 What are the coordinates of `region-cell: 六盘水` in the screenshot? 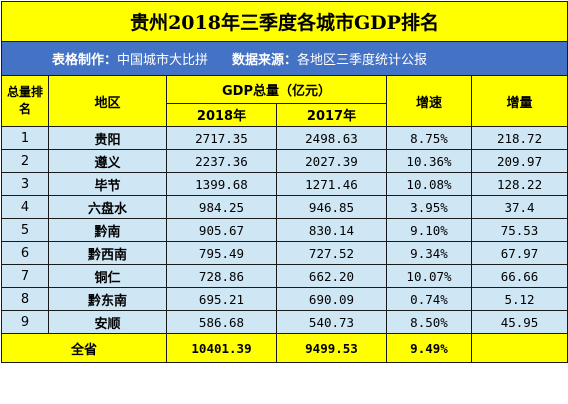 It's located at (107, 207).